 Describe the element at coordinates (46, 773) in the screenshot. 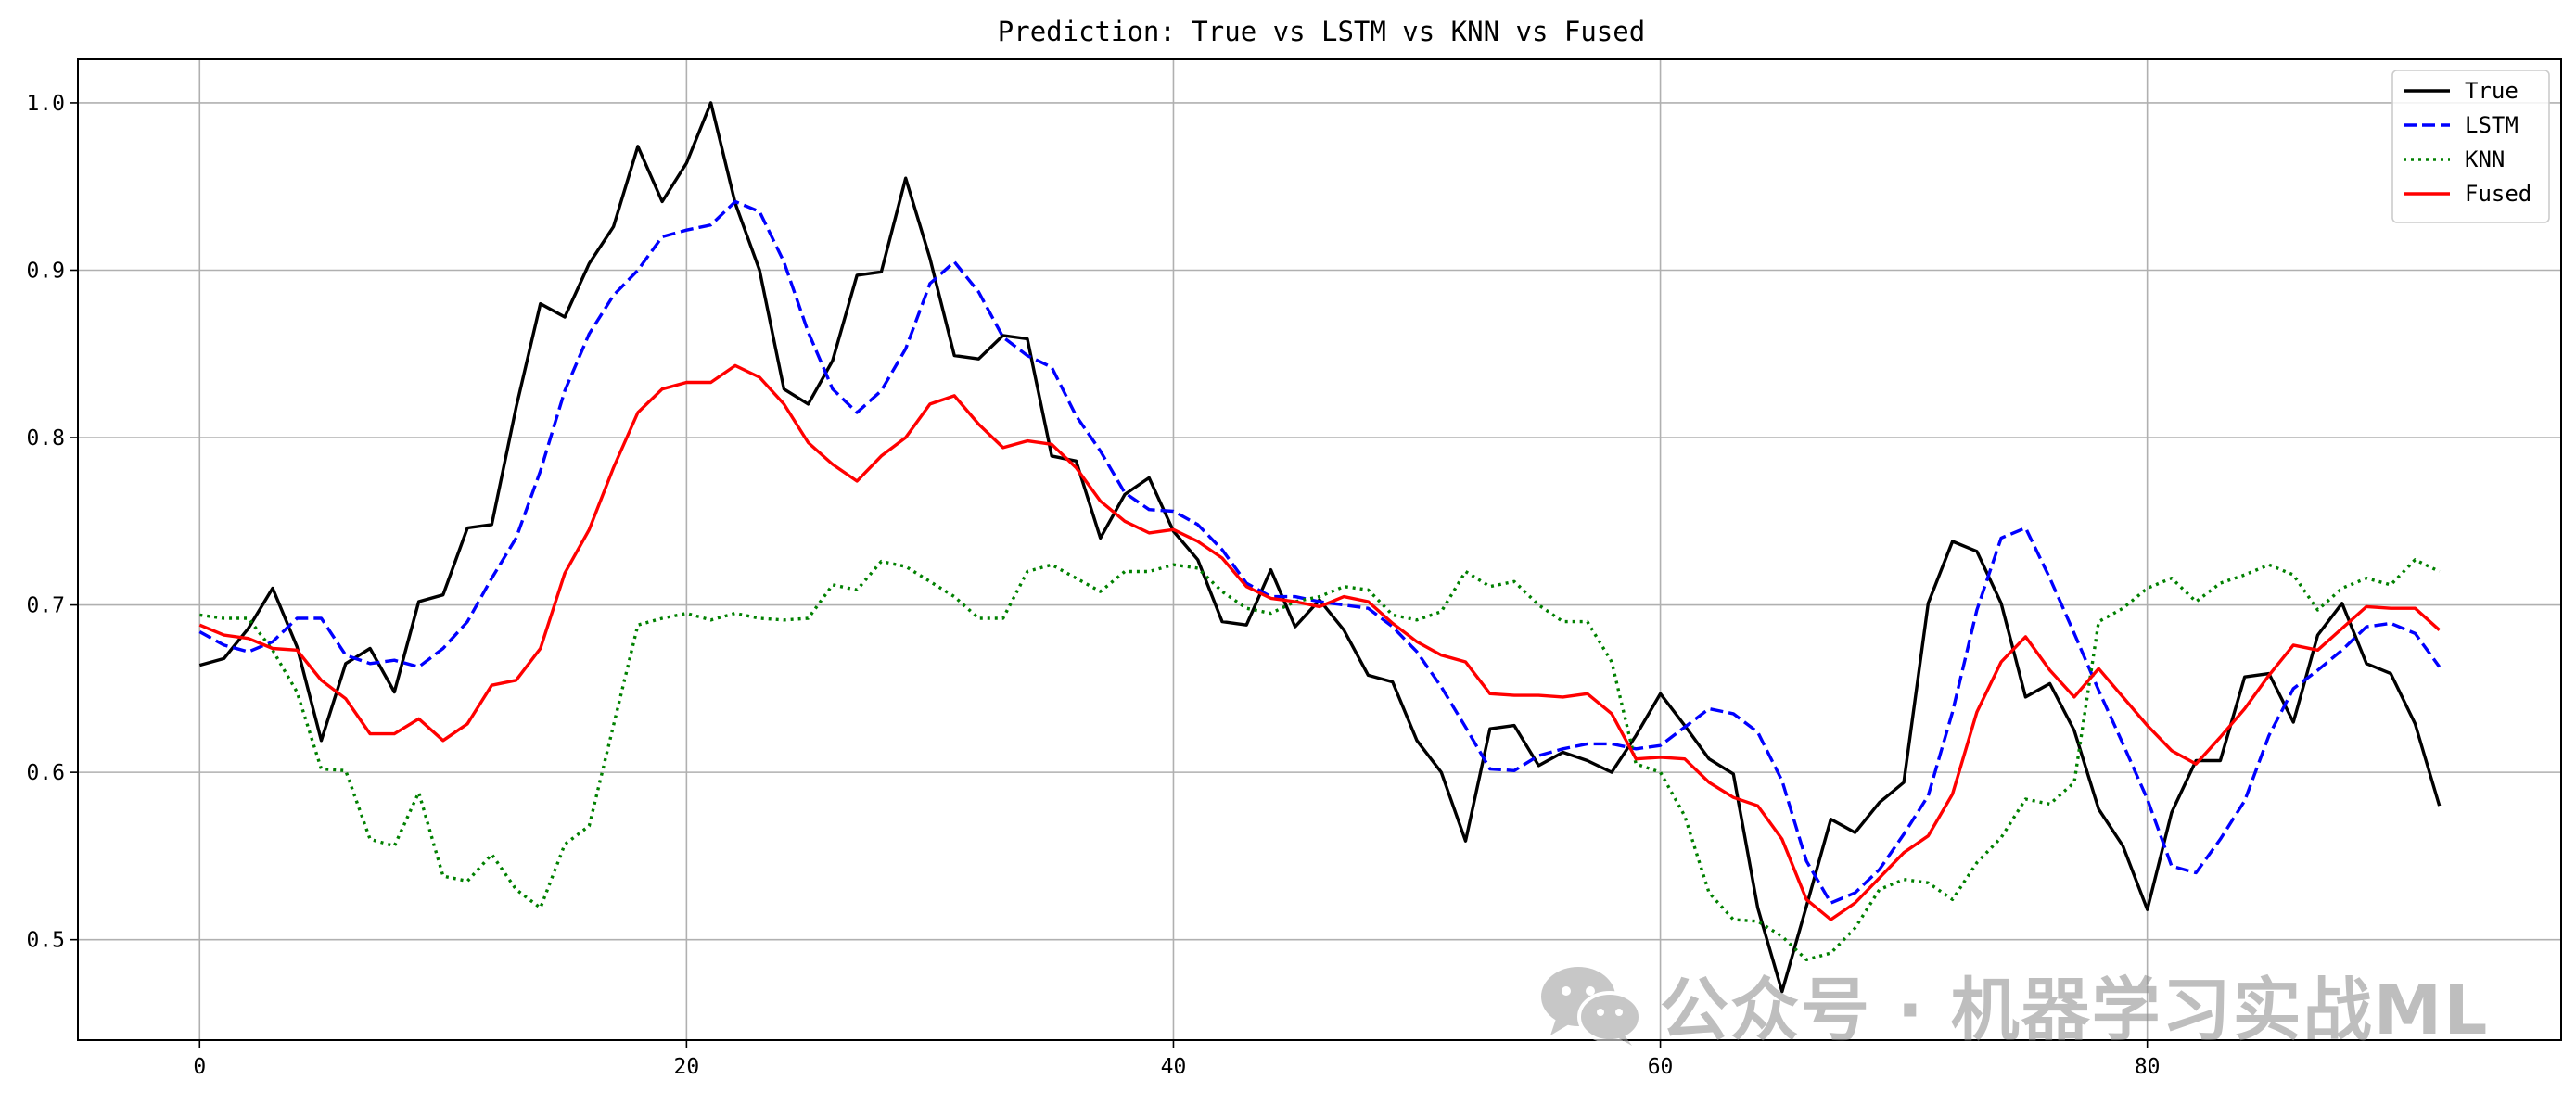

I see `y-tick-label: 0.6` at that location.